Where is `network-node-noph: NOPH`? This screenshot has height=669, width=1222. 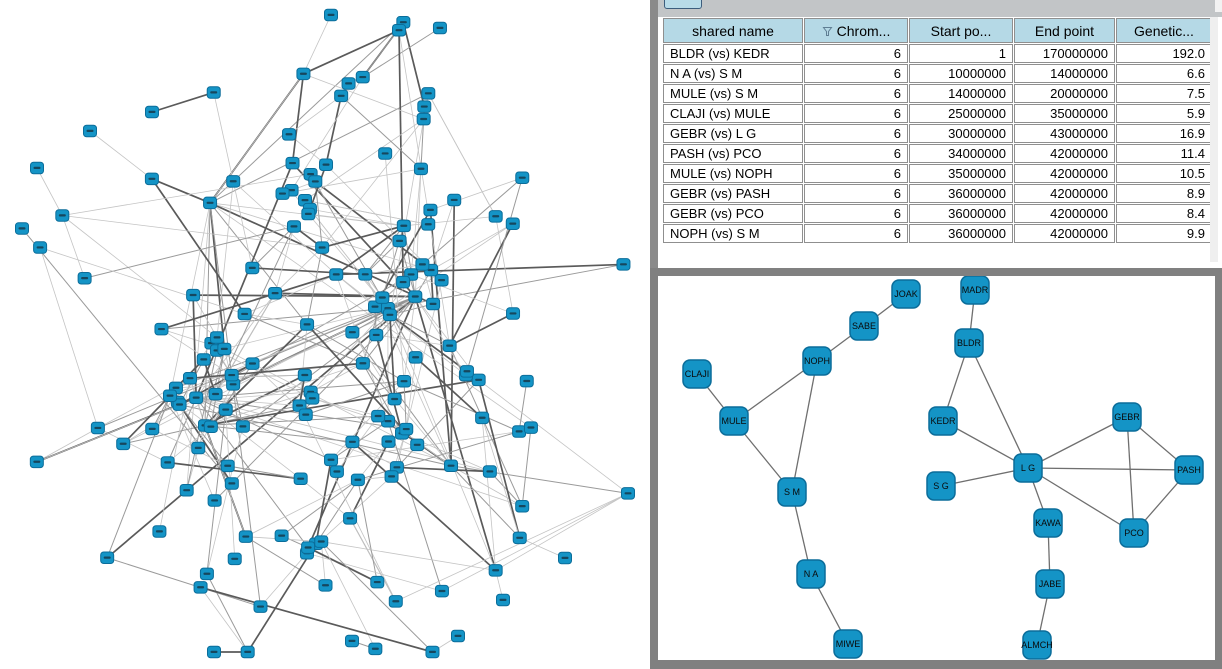
network-node-noph: NOPH is located at coordinates (817, 361).